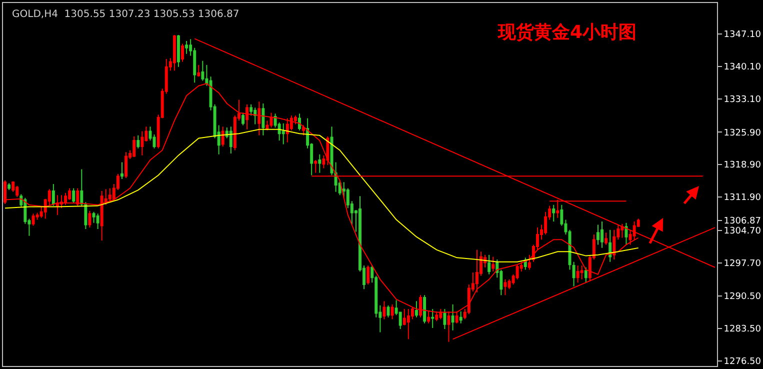 This screenshot has width=763, height=369. I want to click on y-tick-label: 1311.90, so click(743, 198).